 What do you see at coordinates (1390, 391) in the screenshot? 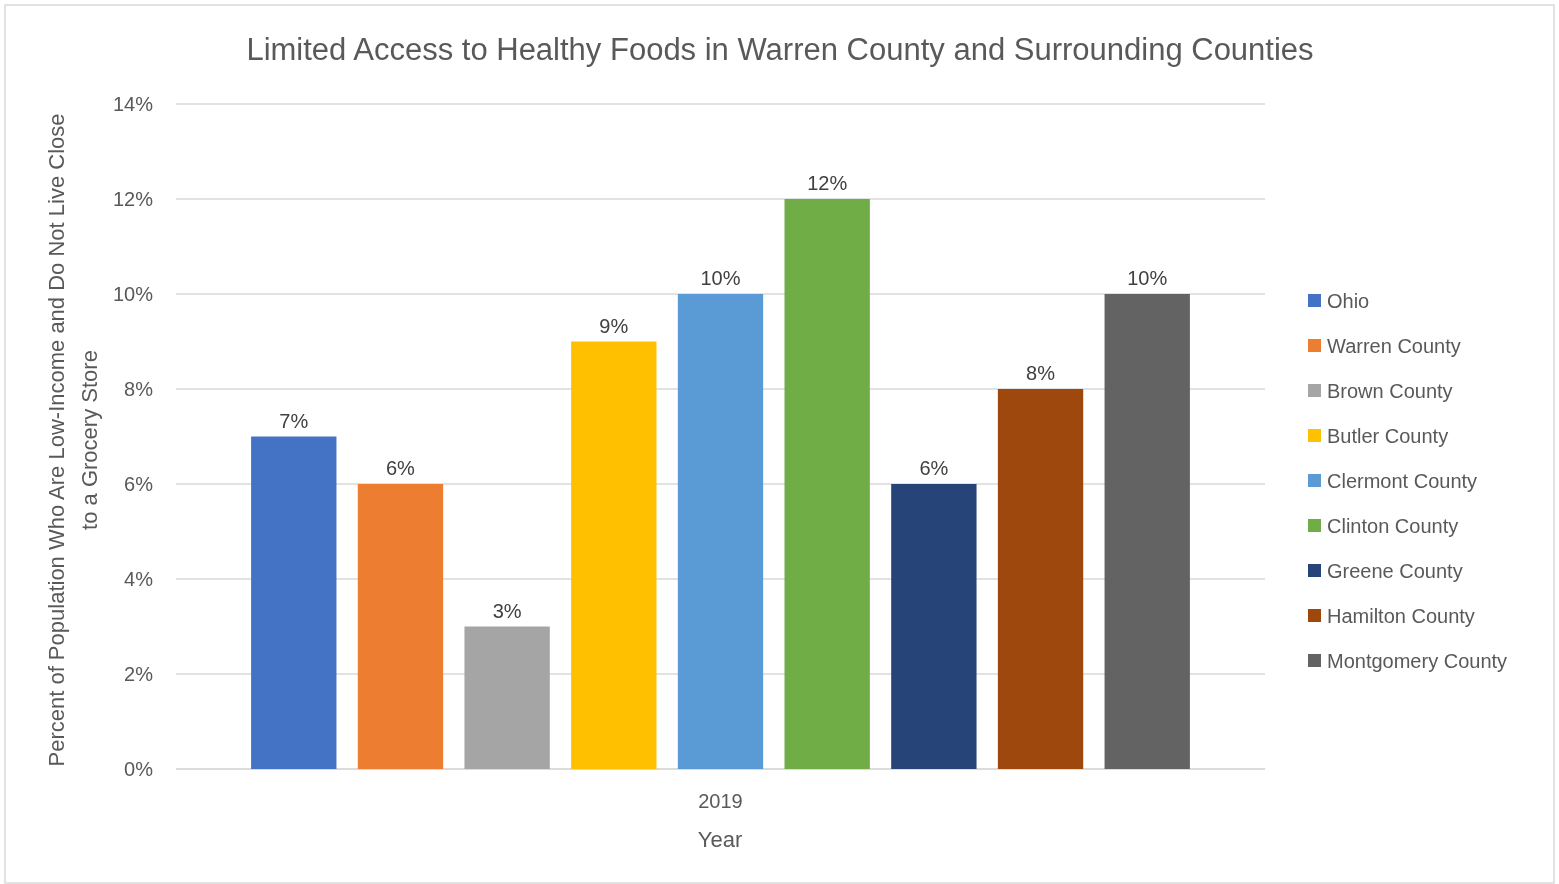
I see `legend-label: Brown County` at bounding box center [1390, 391].